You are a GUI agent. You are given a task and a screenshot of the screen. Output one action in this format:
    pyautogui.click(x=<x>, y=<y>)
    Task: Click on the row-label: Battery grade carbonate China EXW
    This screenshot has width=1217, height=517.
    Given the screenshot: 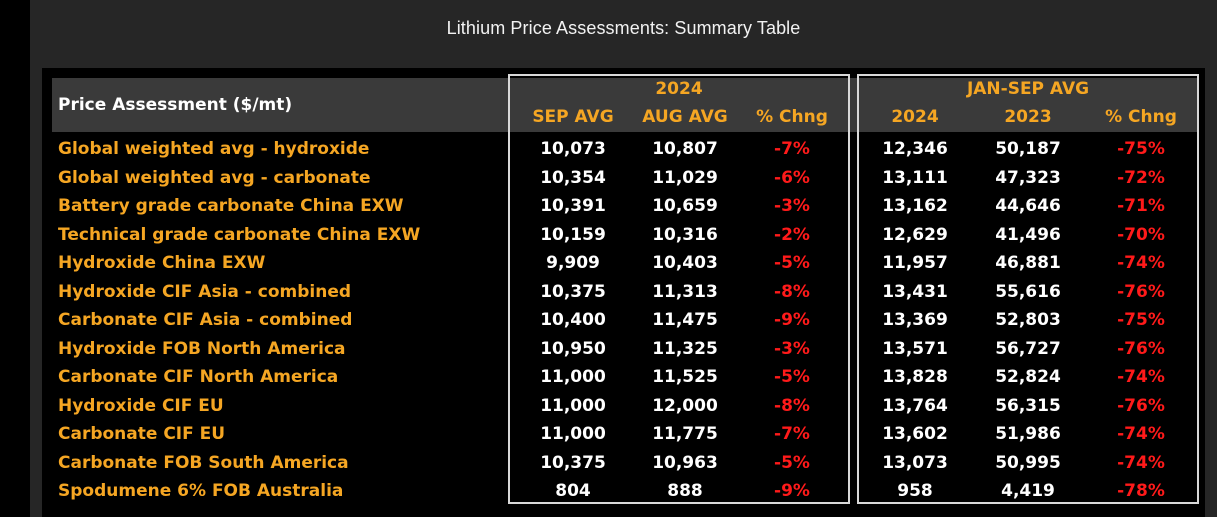 What is the action you would take?
    pyautogui.click(x=231, y=206)
    